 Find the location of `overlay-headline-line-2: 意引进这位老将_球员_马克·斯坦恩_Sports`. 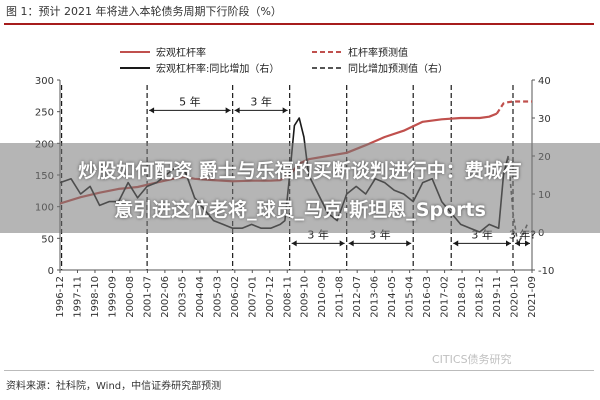

overlay-headline-line-2: 意引进这位老将_球员_马克·斯坦恩_Sports is located at coordinates (300, 210).